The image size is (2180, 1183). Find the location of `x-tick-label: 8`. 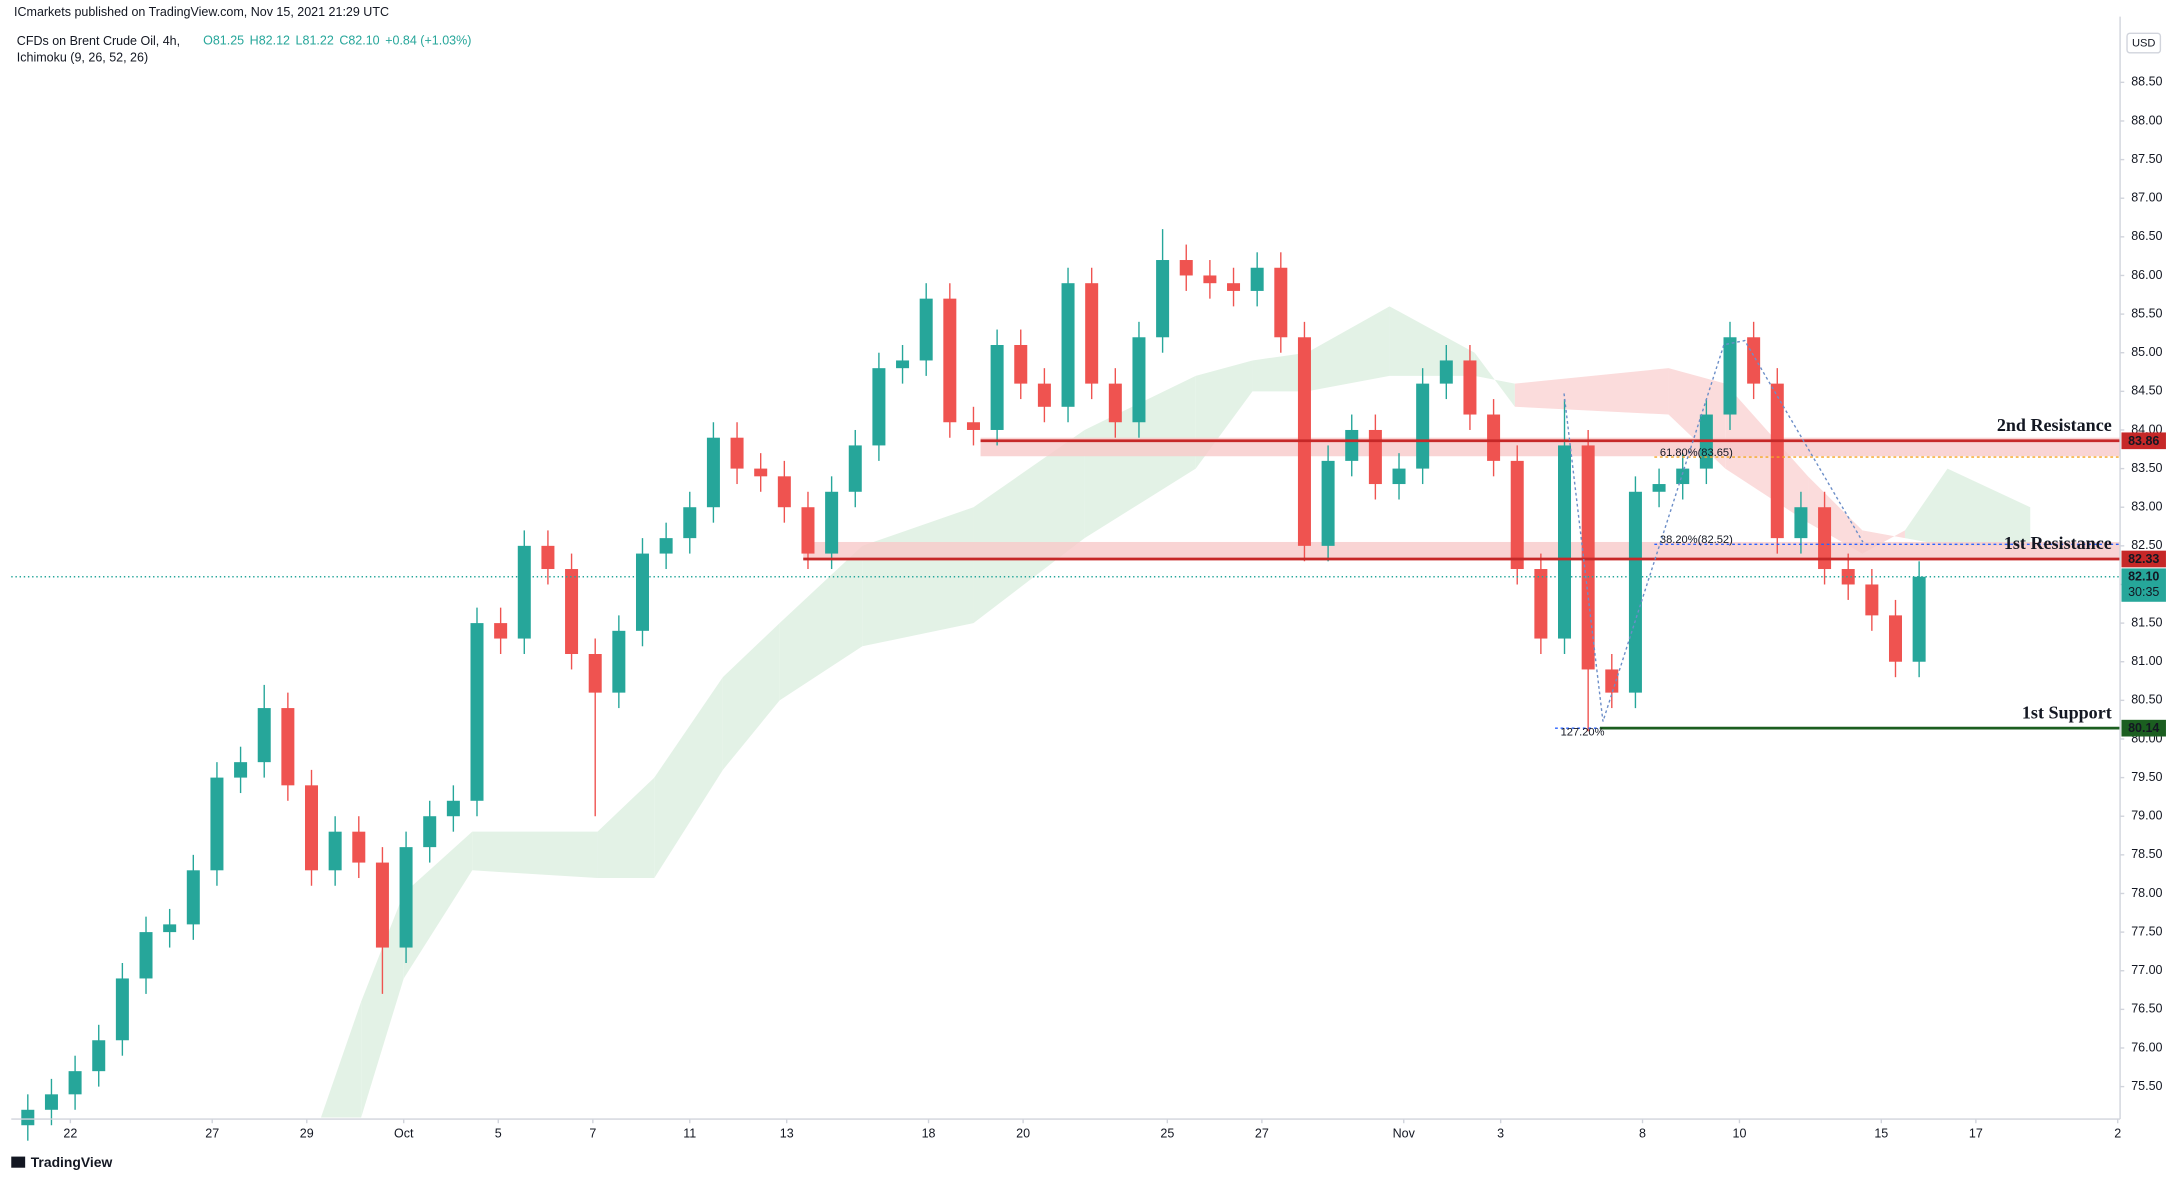

x-tick-label: 8 is located at coordinates (1642, 1134).